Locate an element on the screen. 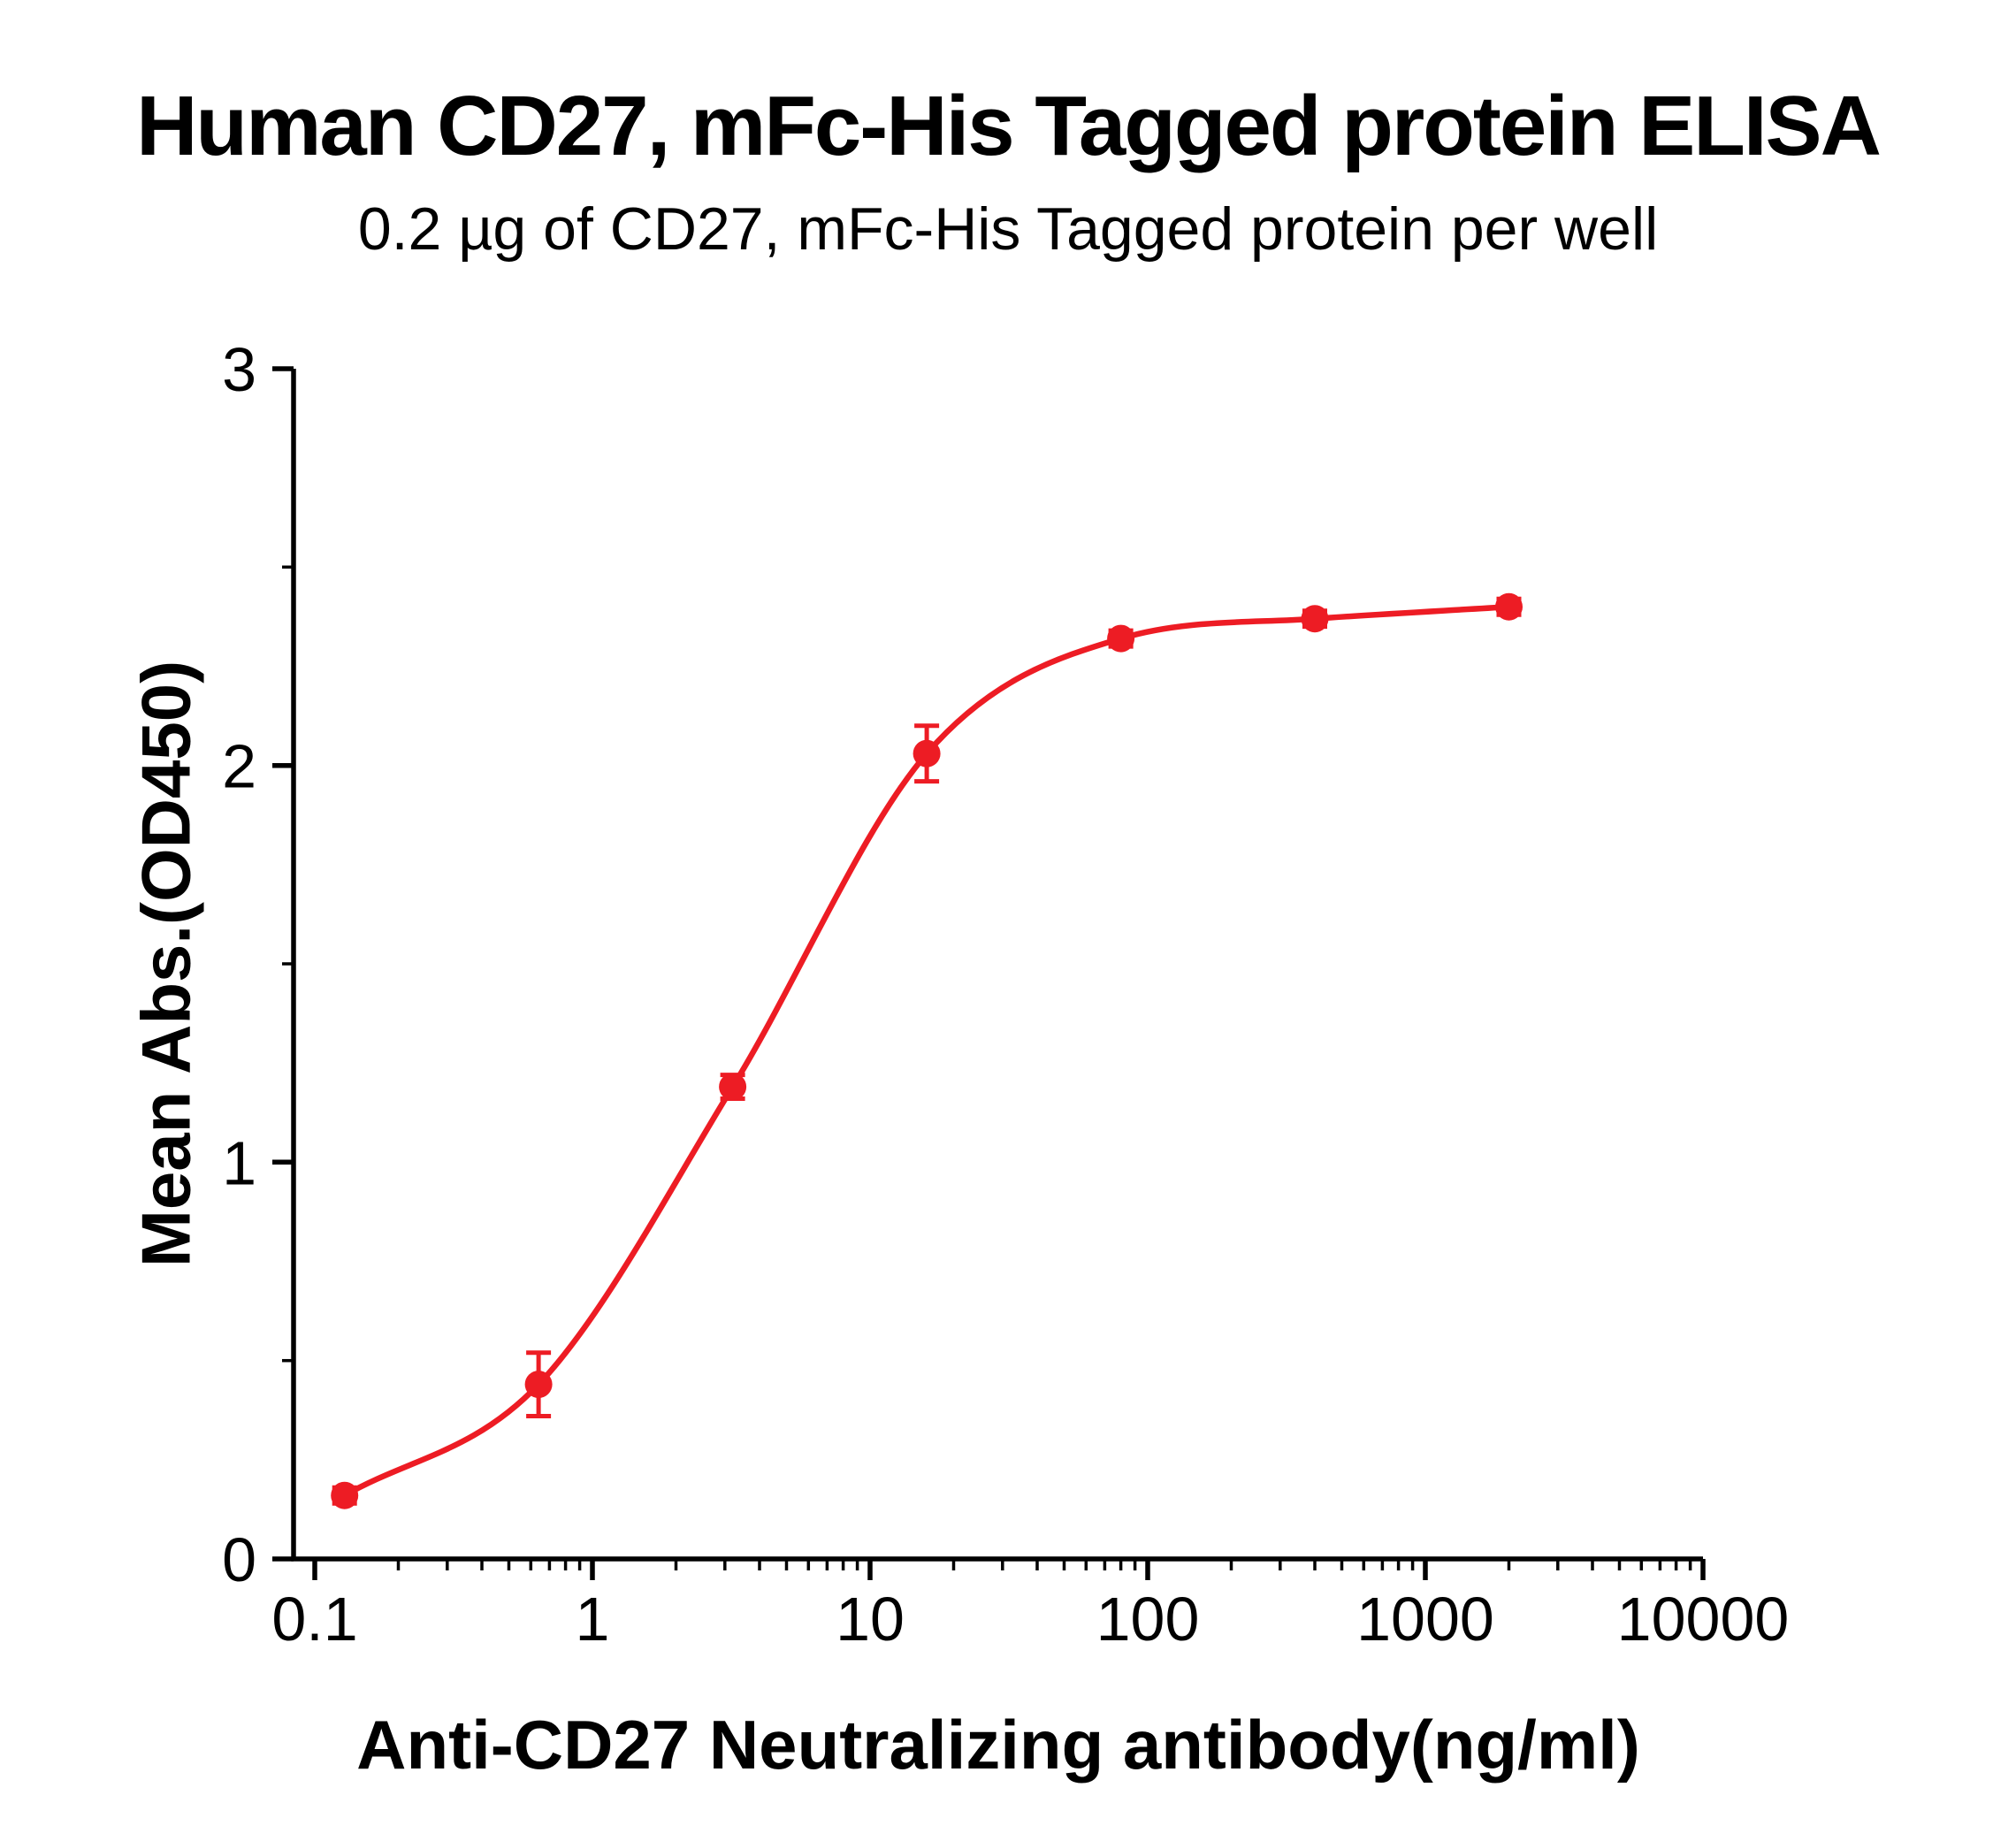 The height and width of the screenshot is (1841, 2016). chart-title: Human CD27, mFc-His Tagged protein ELISA is located at coordinates (1009, 126).